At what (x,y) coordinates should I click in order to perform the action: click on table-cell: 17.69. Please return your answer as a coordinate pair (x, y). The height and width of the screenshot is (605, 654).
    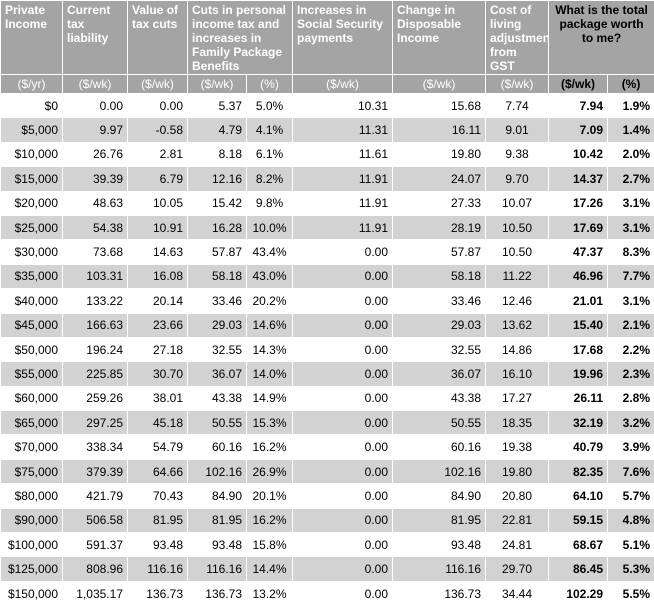
    Looking at the image, I should click on (578, 227).